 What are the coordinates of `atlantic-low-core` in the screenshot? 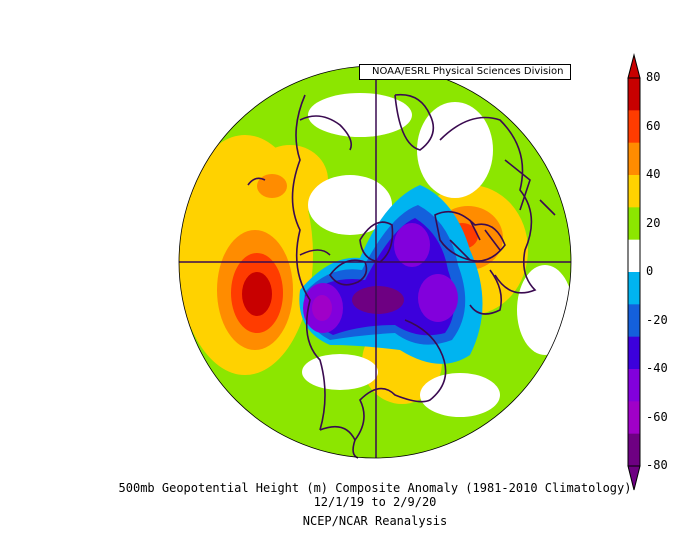 It's located at (412, 245).